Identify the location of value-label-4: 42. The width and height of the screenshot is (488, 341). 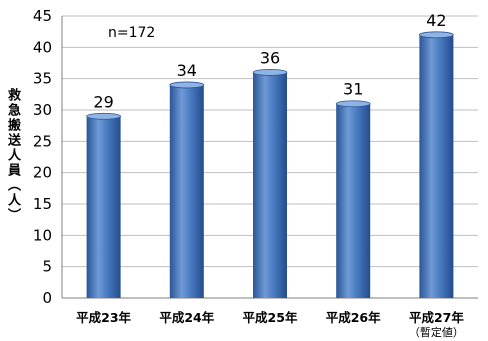
(436, 20).